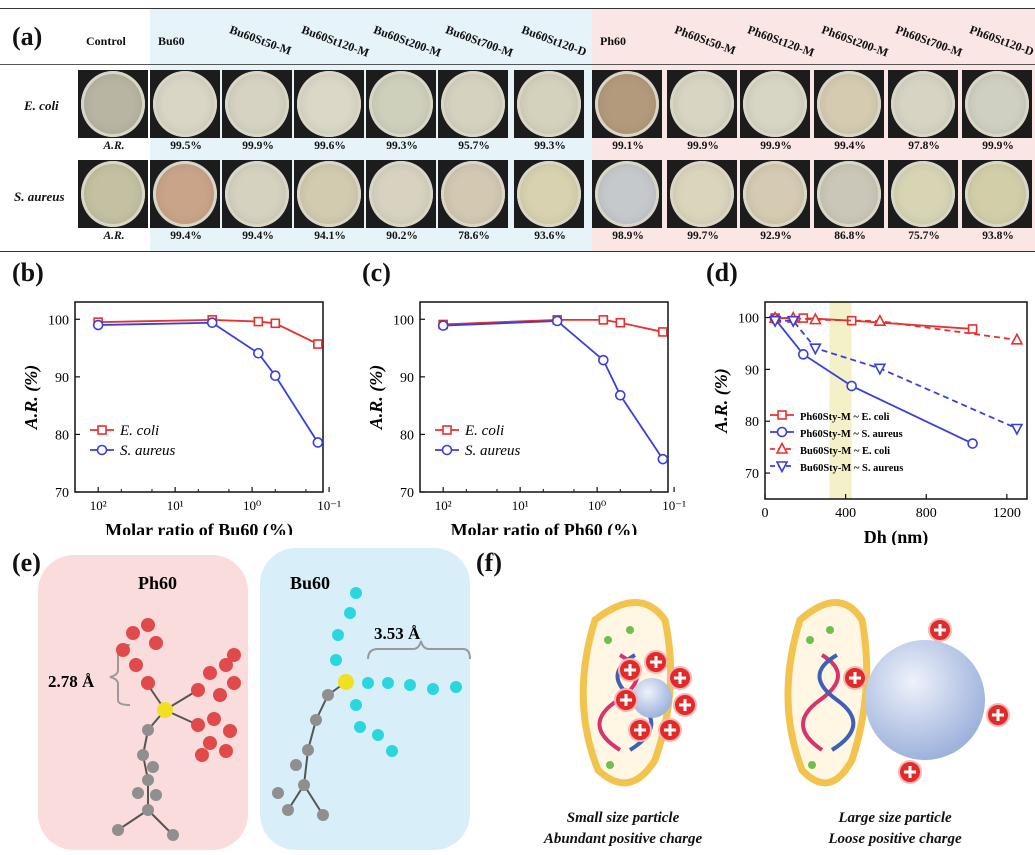  What do you see at coordinates (926, 513) in the screenshot?
I see `x-tick-label: 800` at bounding box center [926, 513].